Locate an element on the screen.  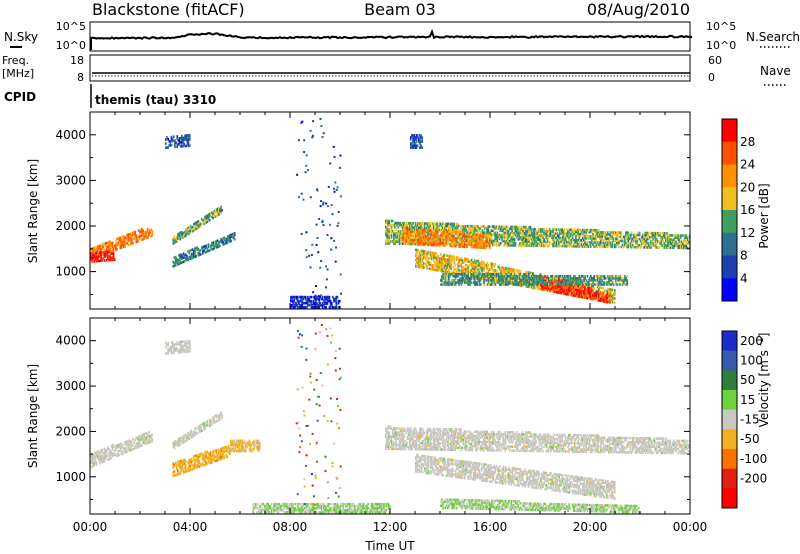
colorbar-frame is located at coordinates (729, 210).